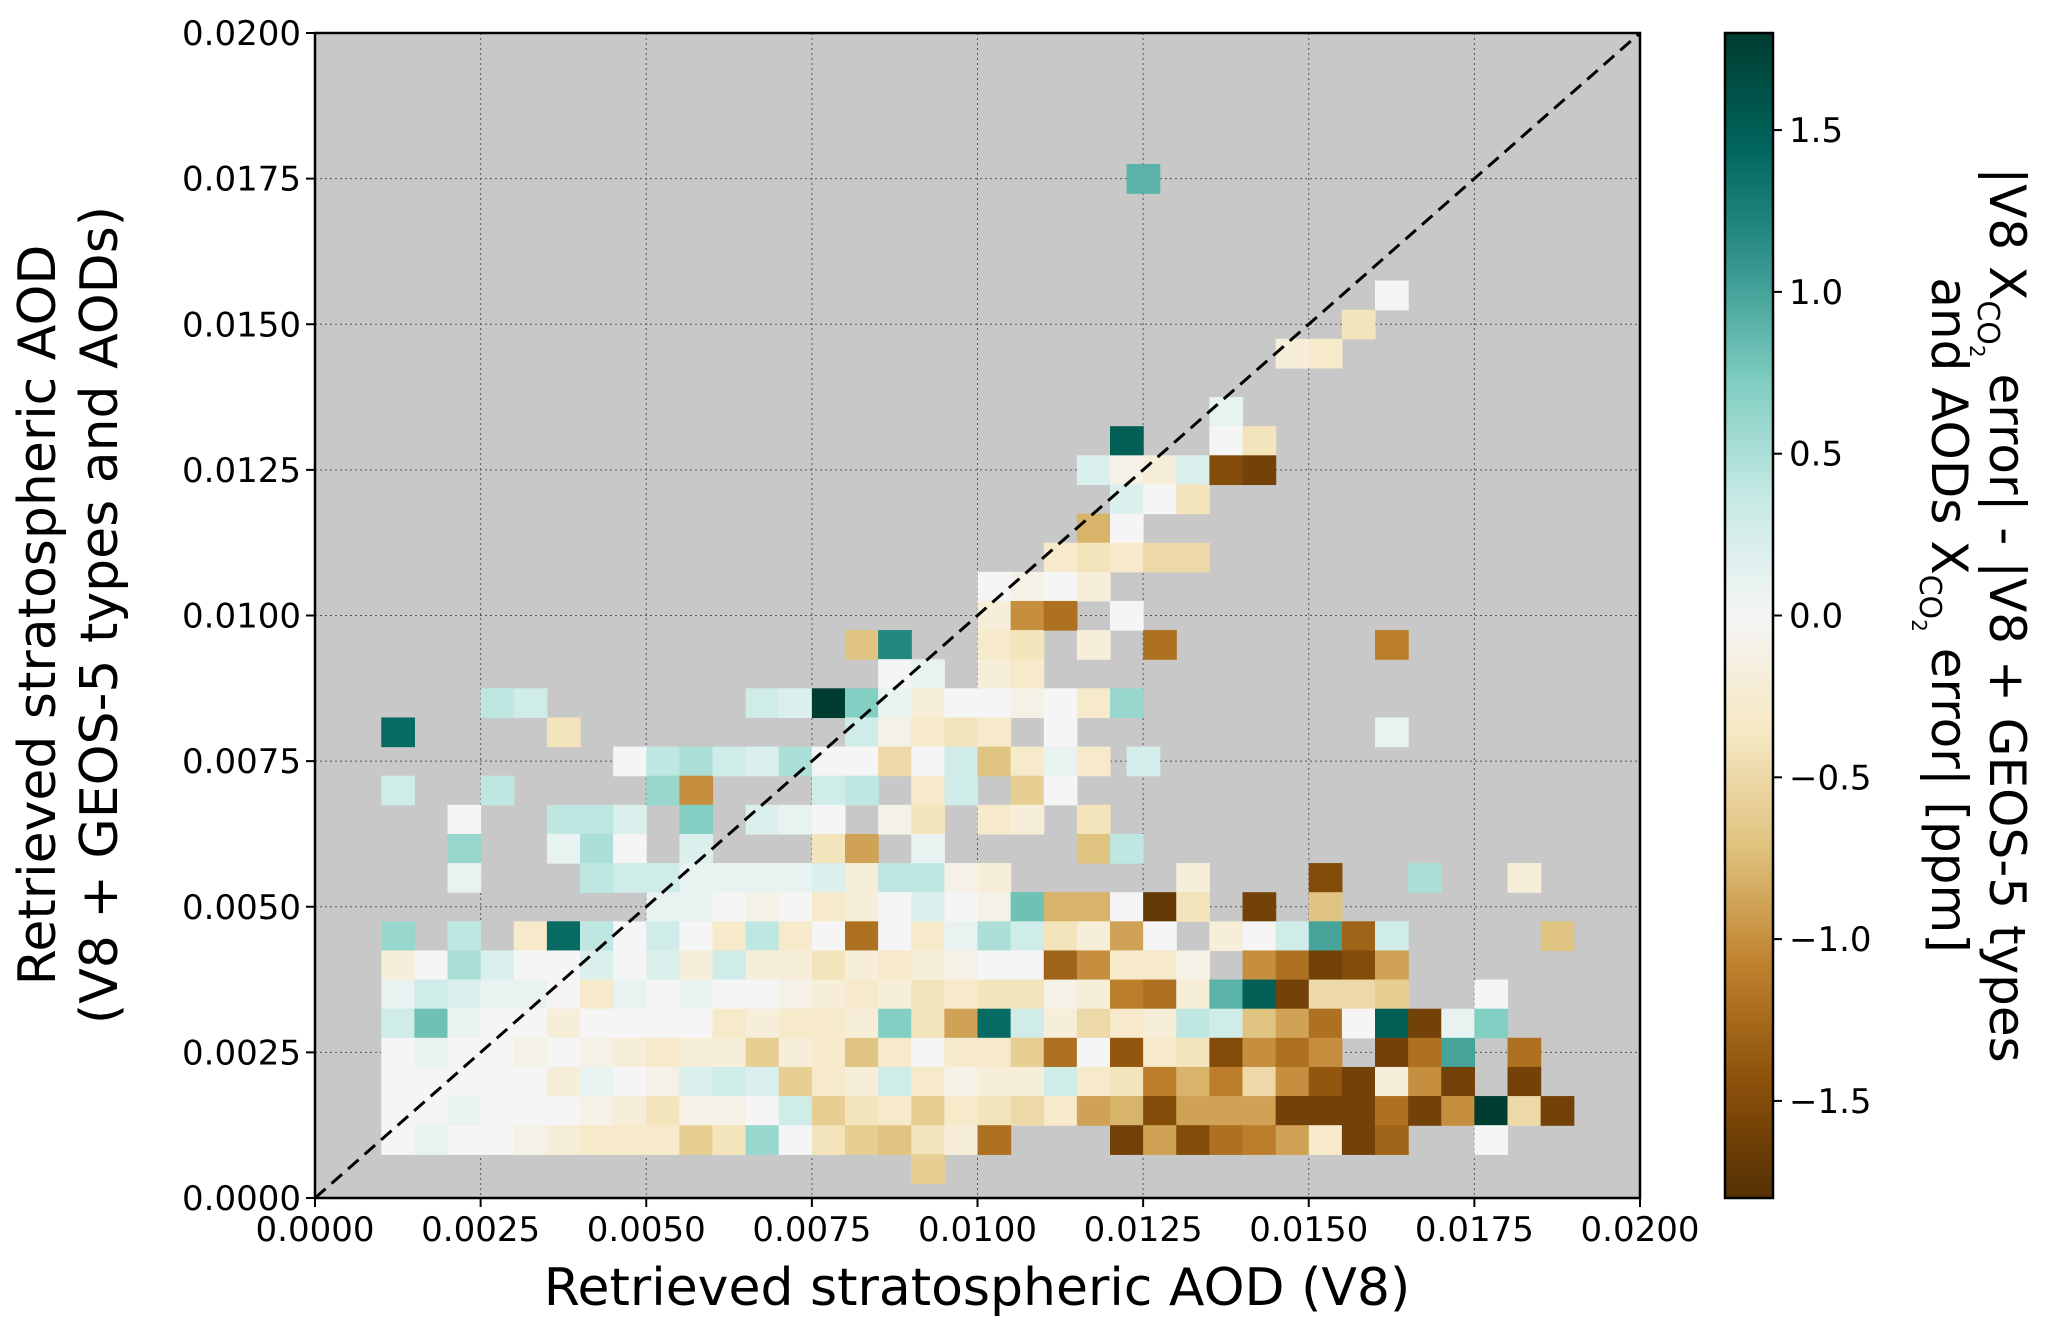  I want to click on x-tick-label: 0.0050, so click(646, 1230).